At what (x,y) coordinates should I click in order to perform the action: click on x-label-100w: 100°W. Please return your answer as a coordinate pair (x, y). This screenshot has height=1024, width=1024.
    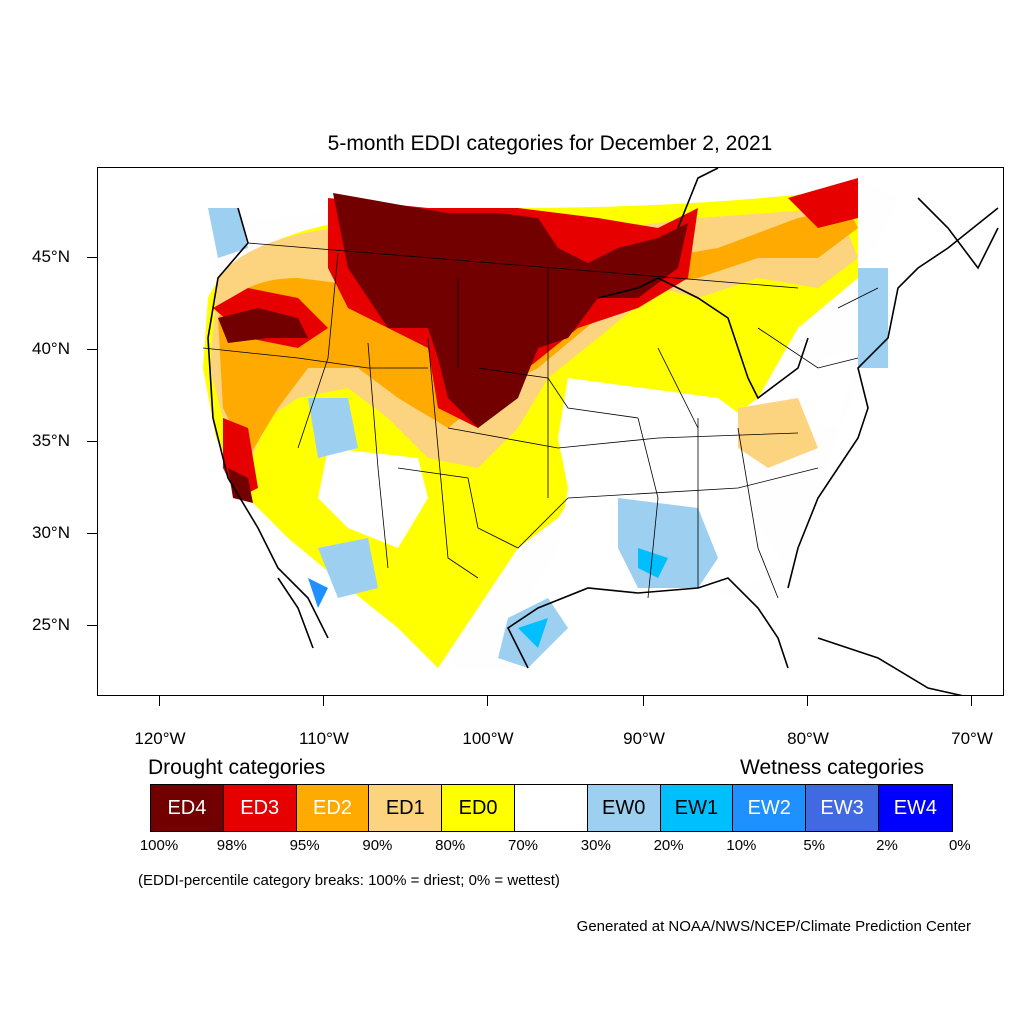
    Looking at the image, I should click on (488, 738).